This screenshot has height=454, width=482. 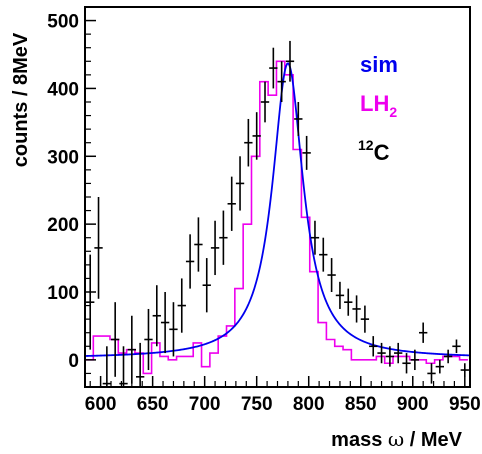 I want to click on y-tick-label: 0, so click(x=73, y=361).